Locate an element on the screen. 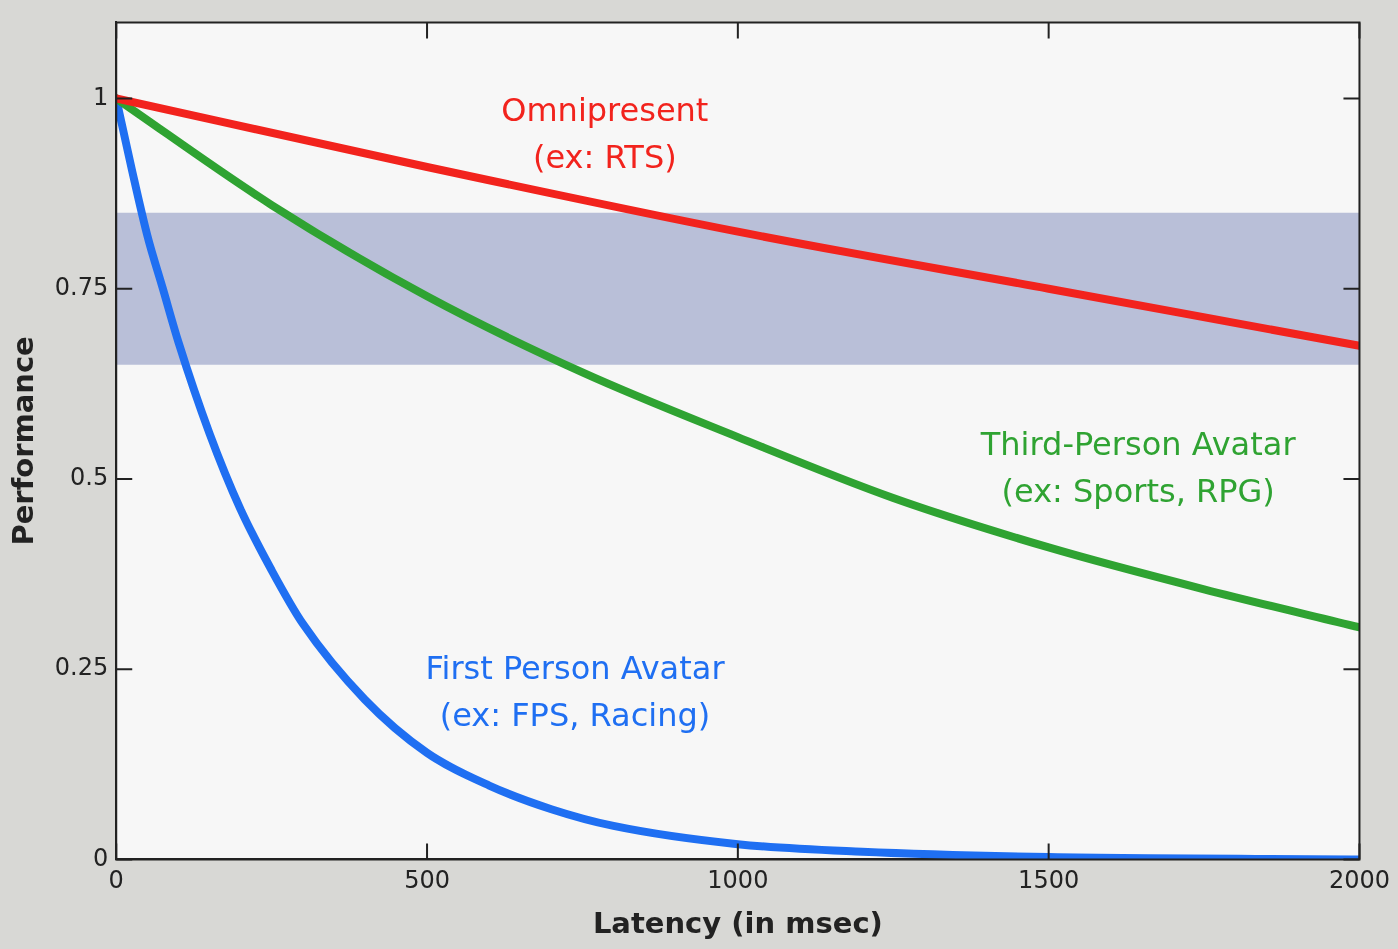  x-tick-label: 1500 is located at coordinates (1049, 880).